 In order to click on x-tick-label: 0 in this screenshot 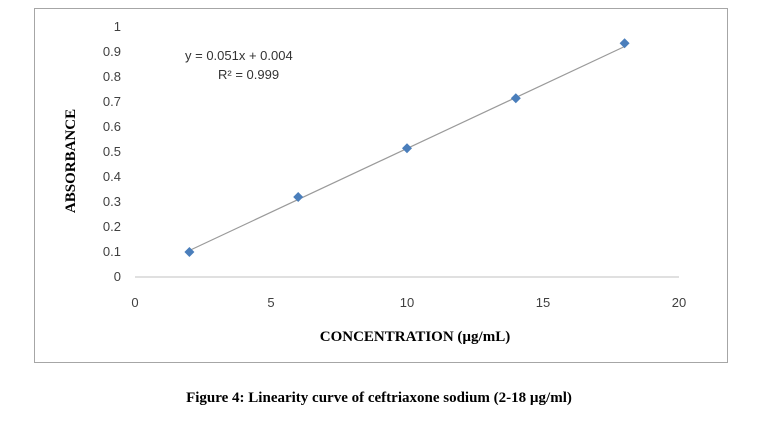, I will do `click(134, 302)`.